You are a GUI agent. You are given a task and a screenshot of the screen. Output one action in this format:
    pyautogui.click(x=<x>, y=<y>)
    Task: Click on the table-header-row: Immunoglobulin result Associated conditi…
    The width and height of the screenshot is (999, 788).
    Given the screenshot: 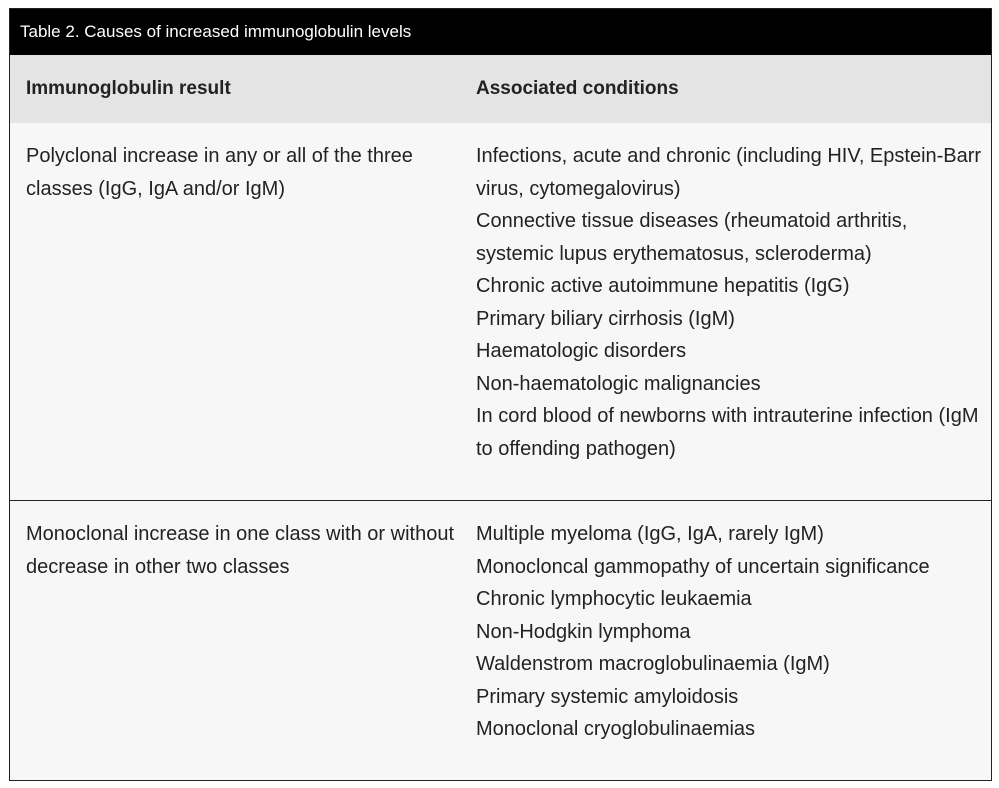 What is the action you would take?
    pyautogui.click(x=500, y=89)
    